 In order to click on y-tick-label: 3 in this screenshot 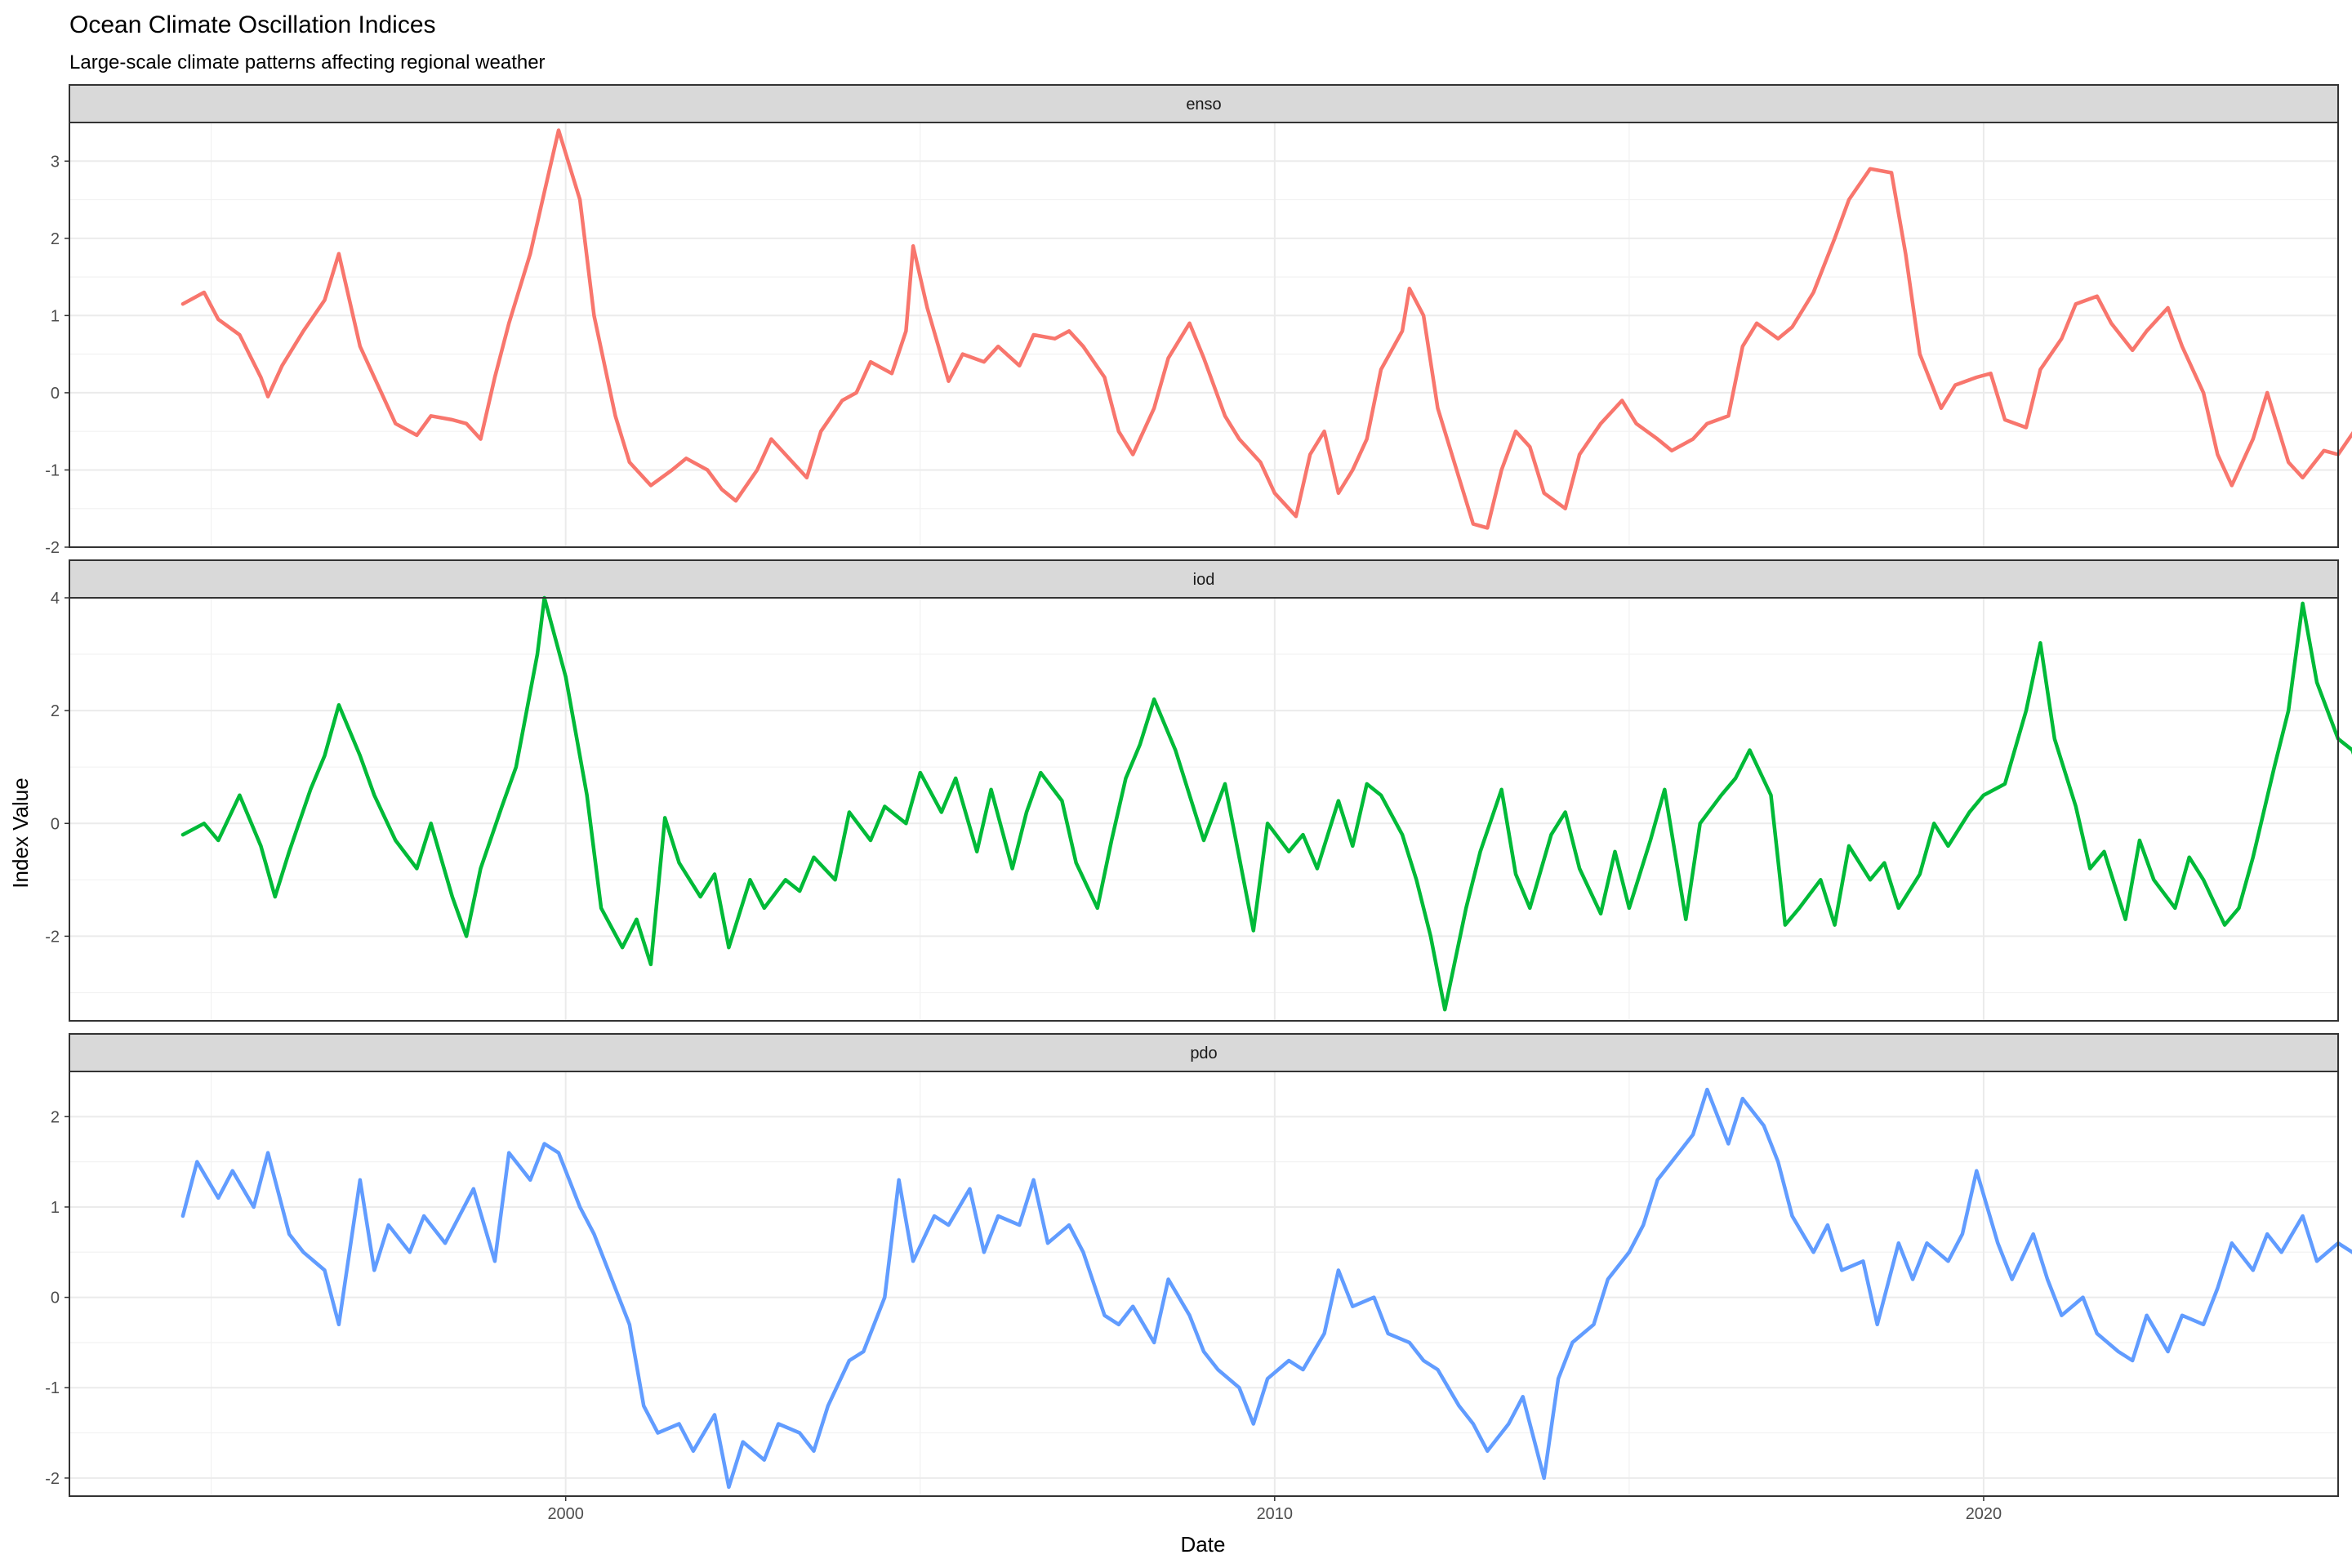, I will do `click(55, 162)`.